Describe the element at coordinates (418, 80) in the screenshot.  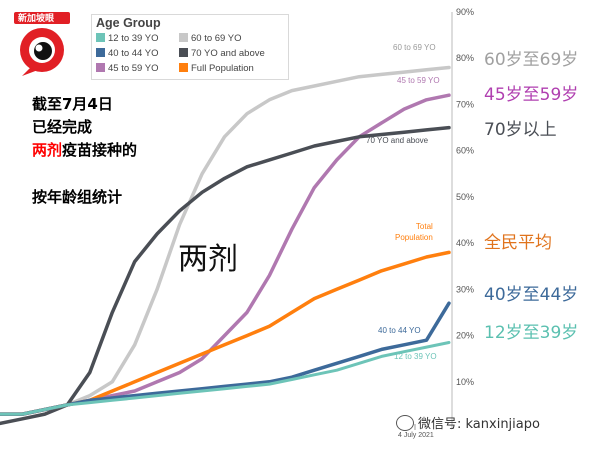
I see `note-45-59: 45 to 59 YO` at that location.